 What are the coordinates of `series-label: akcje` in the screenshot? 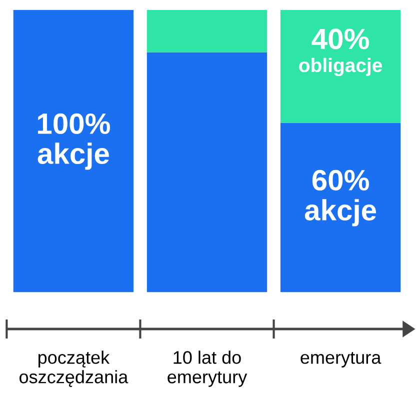 It's located at (73, 156).